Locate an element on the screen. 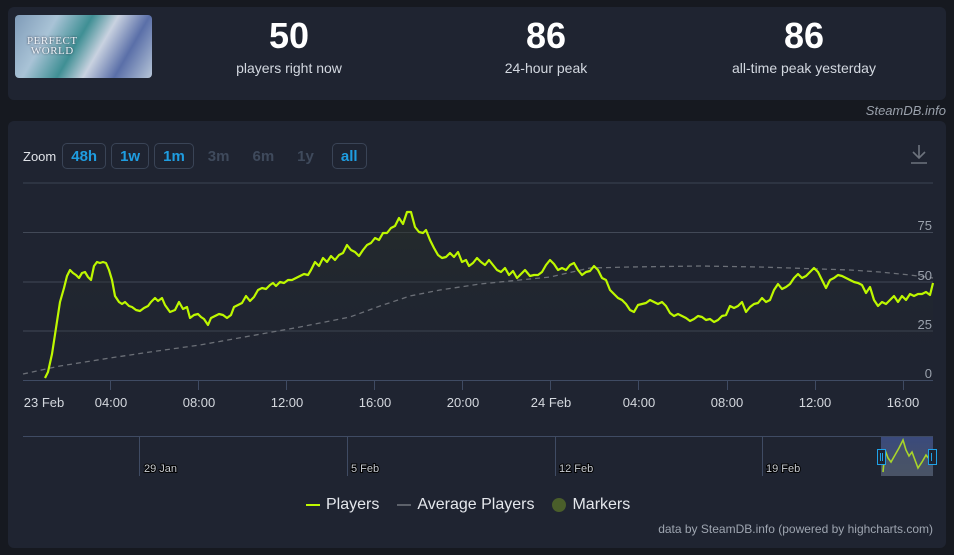 The width and height of the screenshot is (954, 555). steamdb-credit-link: SteamDB.info is located at coordinates (905, 110).